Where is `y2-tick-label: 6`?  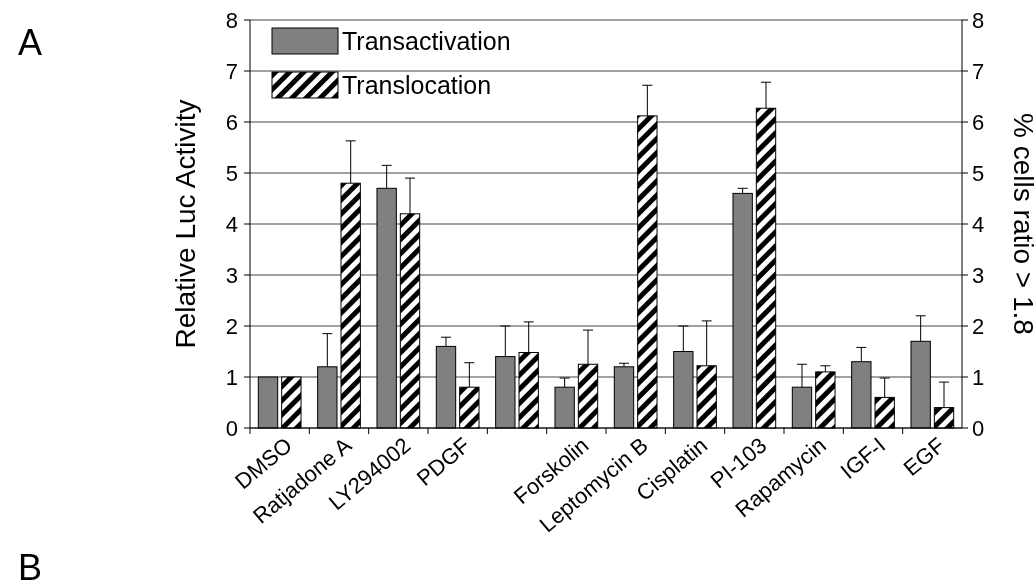 y2-tick-label: 6 is located at coordinates (978, 122).